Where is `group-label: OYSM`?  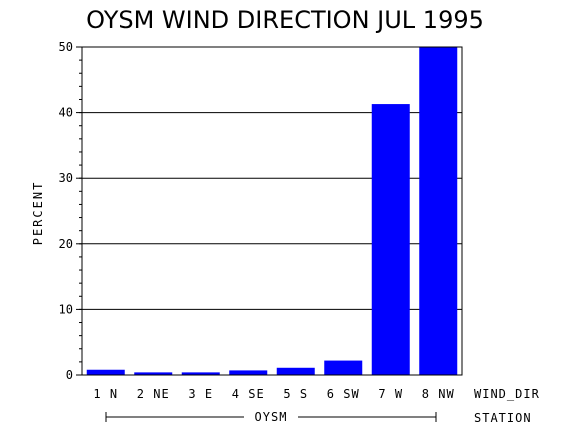
group-label: OYSM is located at coordinates (271, 417).